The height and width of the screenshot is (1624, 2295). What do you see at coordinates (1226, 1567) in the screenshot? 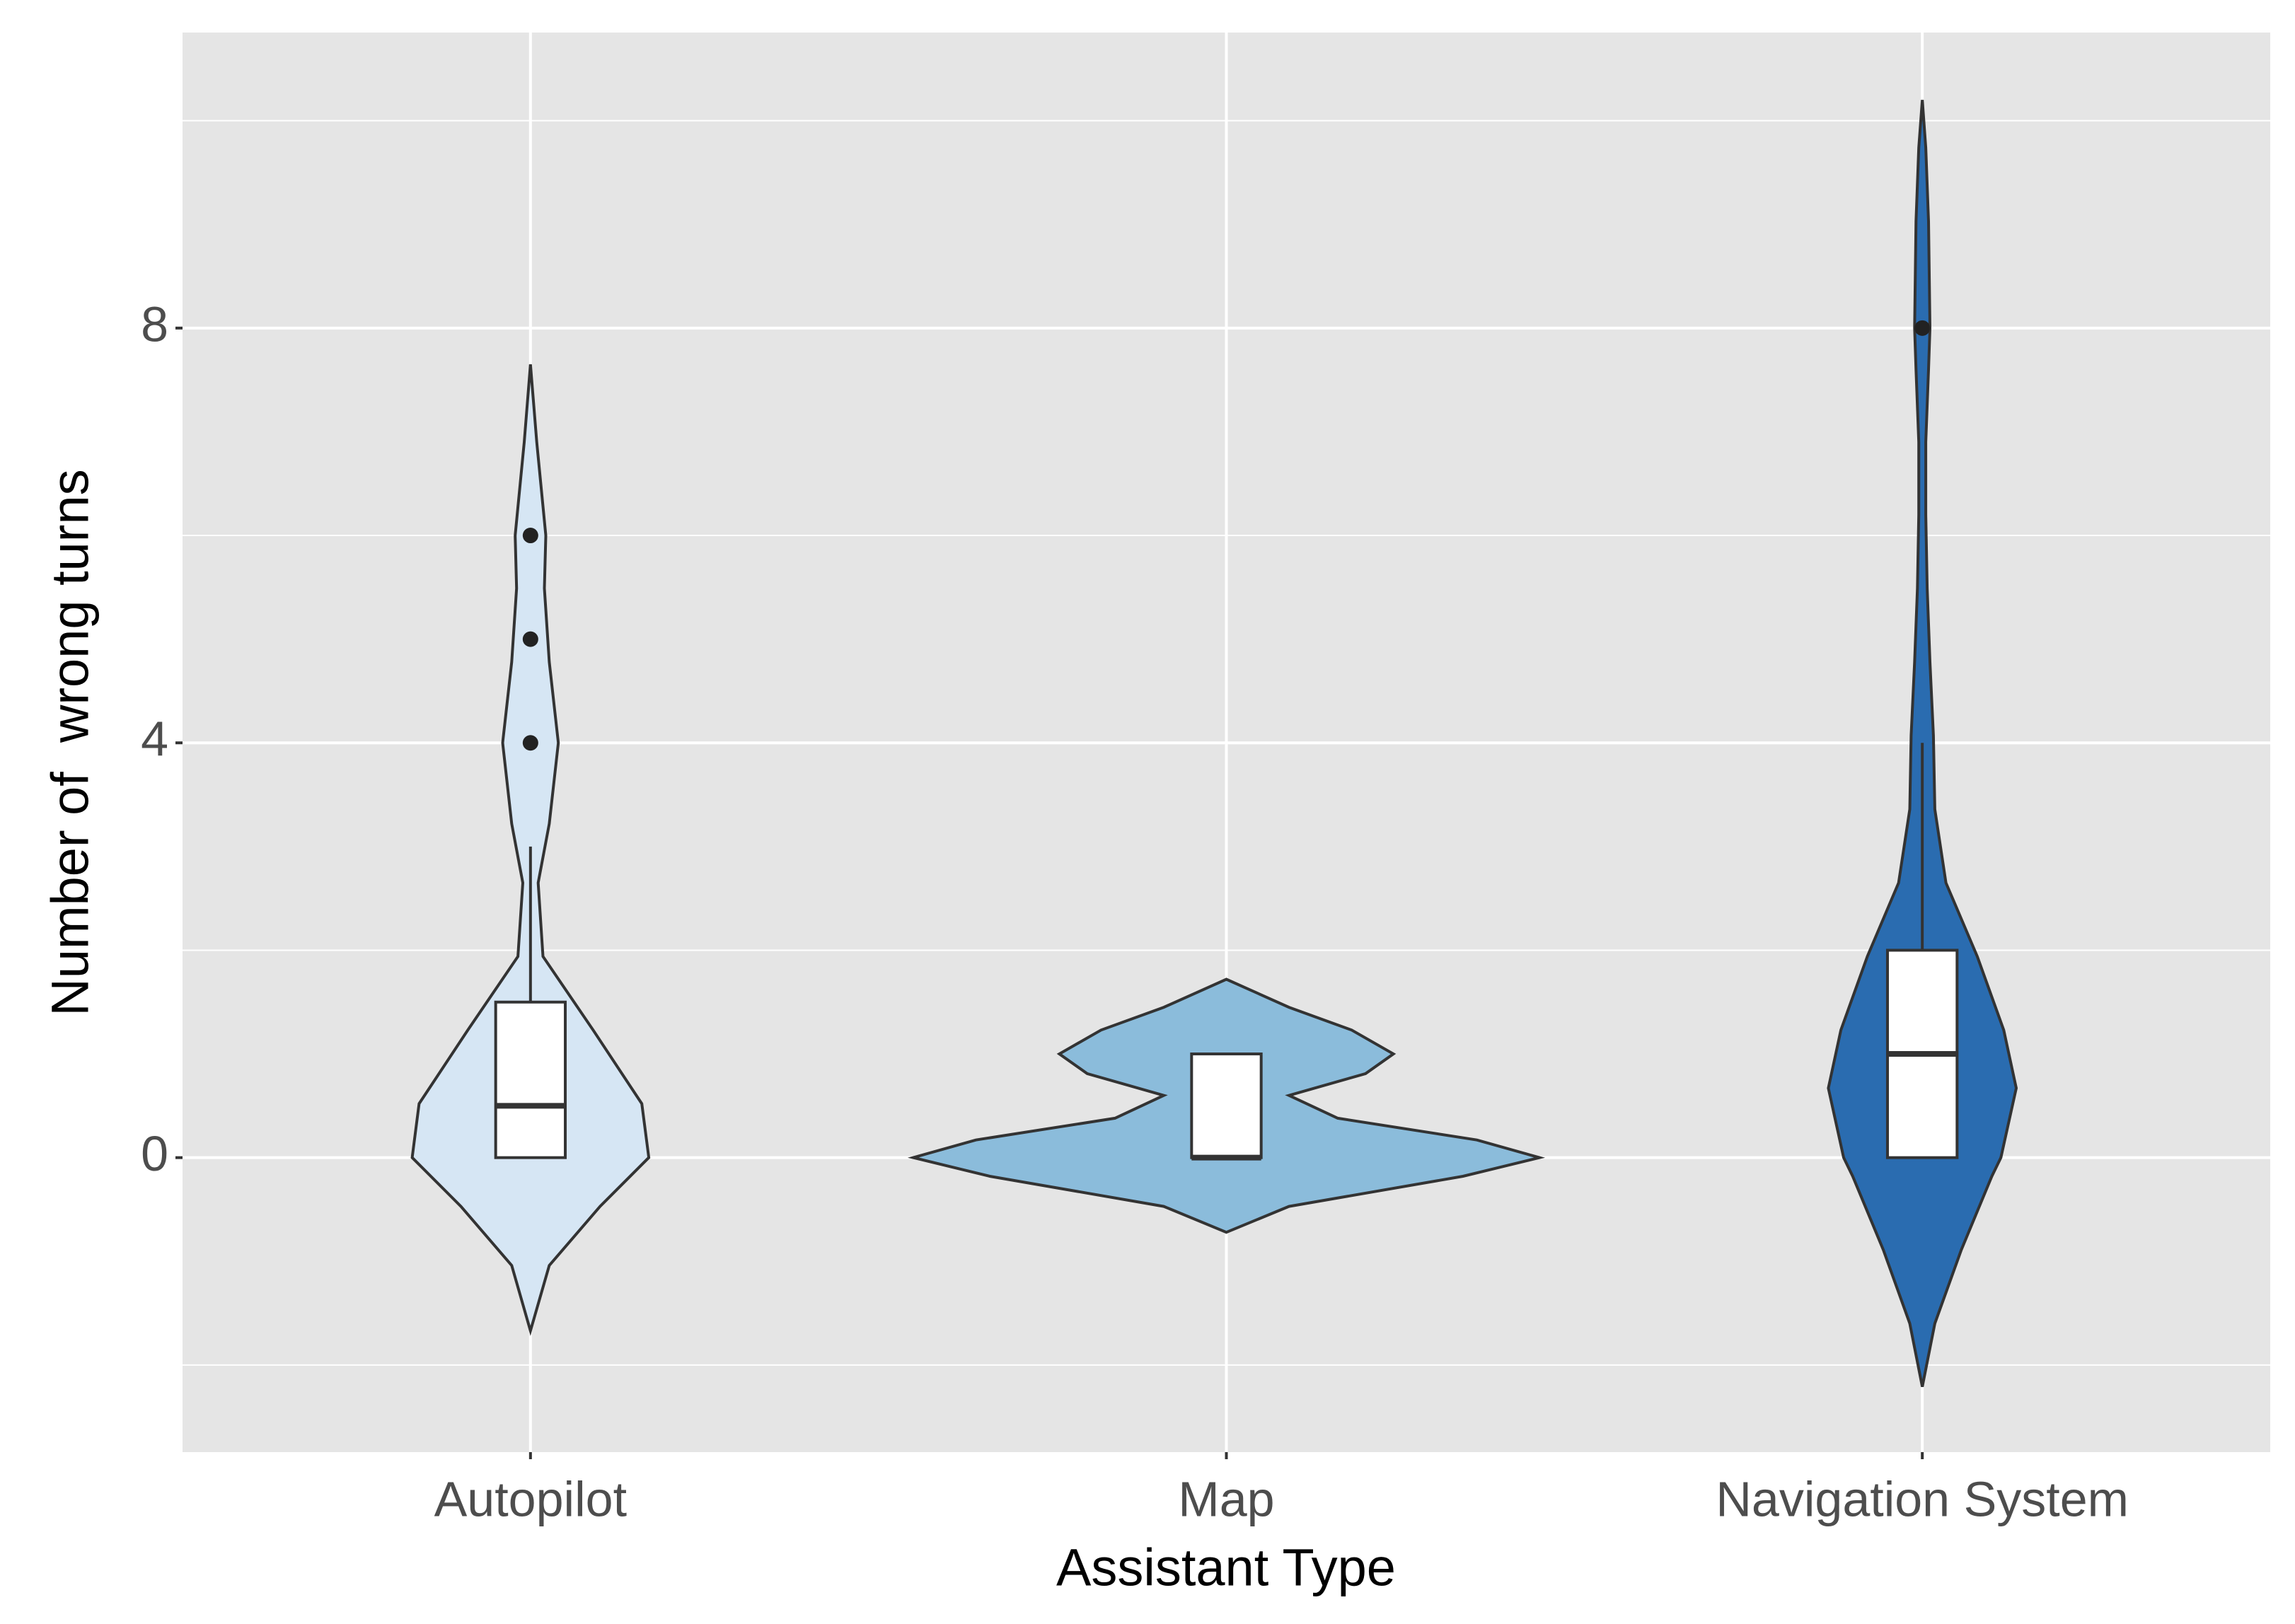
I see `x-axis-label: Assistant Type` at bounding box center [1226, 1567].